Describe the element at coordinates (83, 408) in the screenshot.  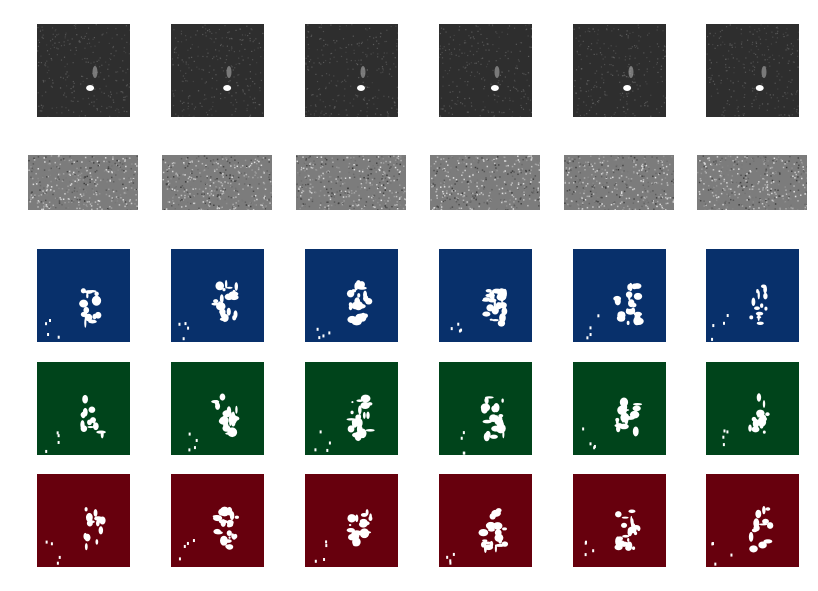
I see `mask-panel-r4-c1` at that location.